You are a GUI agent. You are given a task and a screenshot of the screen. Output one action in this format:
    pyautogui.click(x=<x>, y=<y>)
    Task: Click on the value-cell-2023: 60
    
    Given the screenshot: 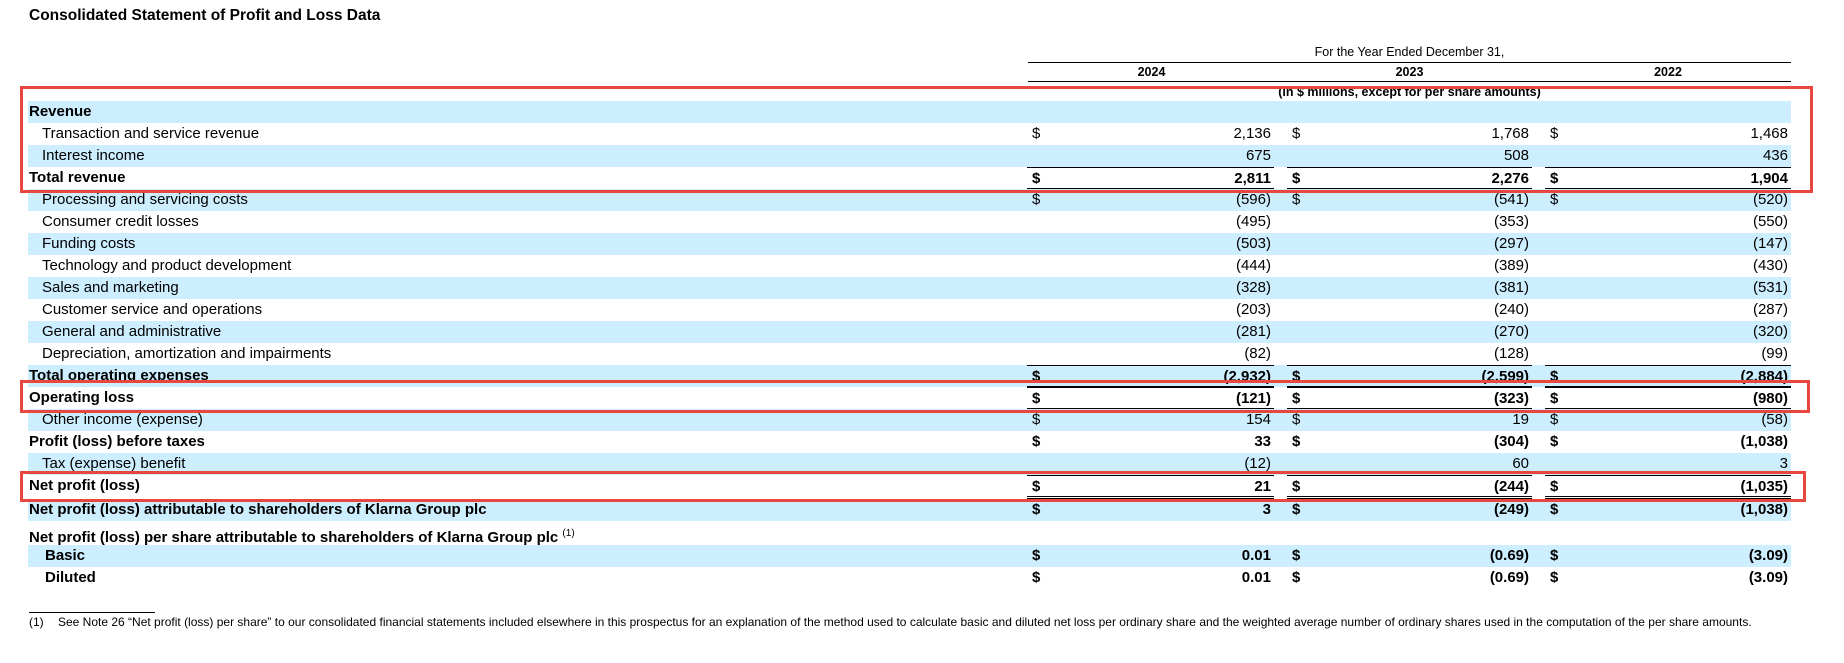 What is the action you would take?
    pyautogui.click(x=1409, y=464)
    